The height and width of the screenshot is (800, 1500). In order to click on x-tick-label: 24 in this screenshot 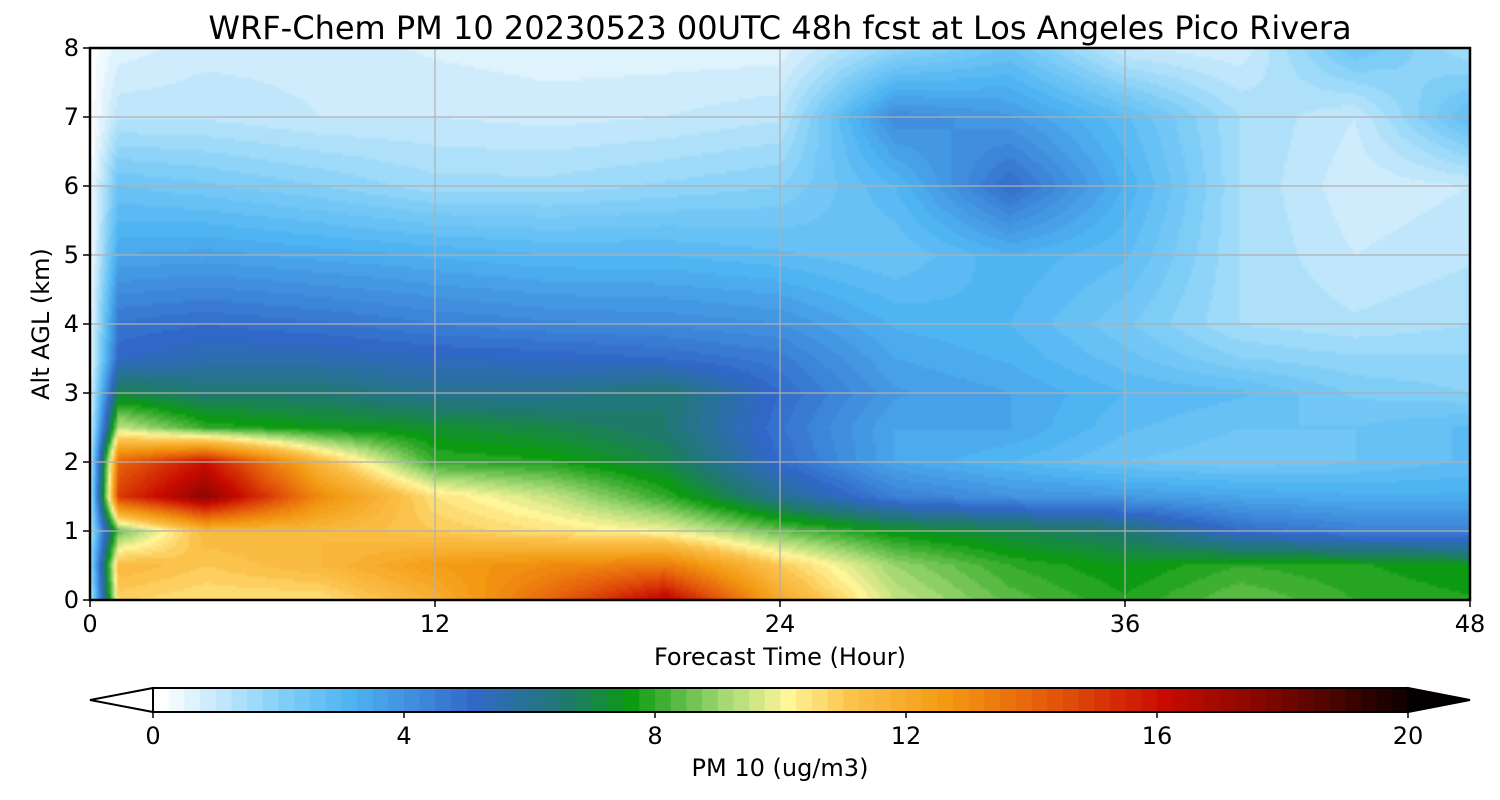, I will do `click(780, 624)`.